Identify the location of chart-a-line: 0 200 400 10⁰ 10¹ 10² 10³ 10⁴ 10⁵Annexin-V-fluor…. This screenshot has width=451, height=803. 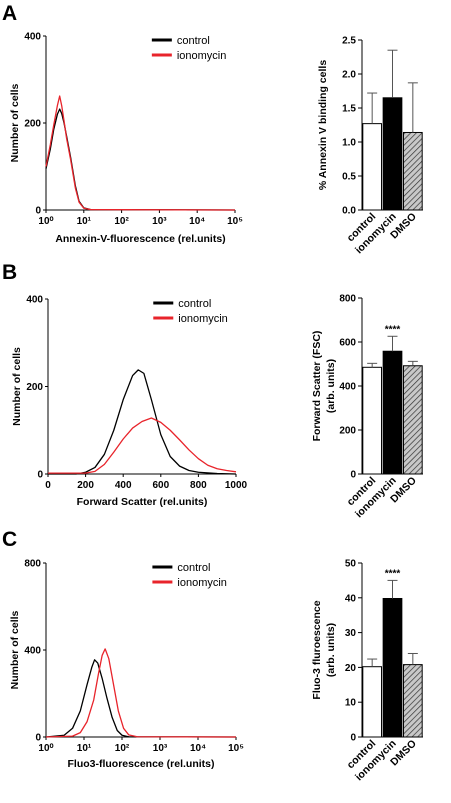
(126, 139).